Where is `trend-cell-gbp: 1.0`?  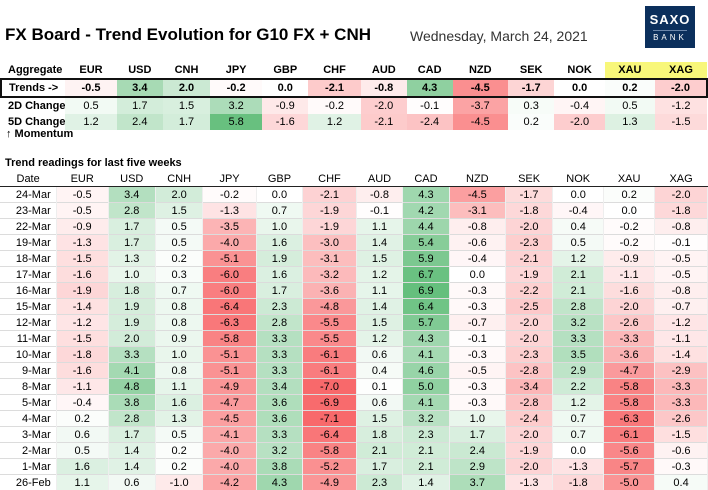
trend-cell-gbp: 1.0 is located at coordinates (279, 227).